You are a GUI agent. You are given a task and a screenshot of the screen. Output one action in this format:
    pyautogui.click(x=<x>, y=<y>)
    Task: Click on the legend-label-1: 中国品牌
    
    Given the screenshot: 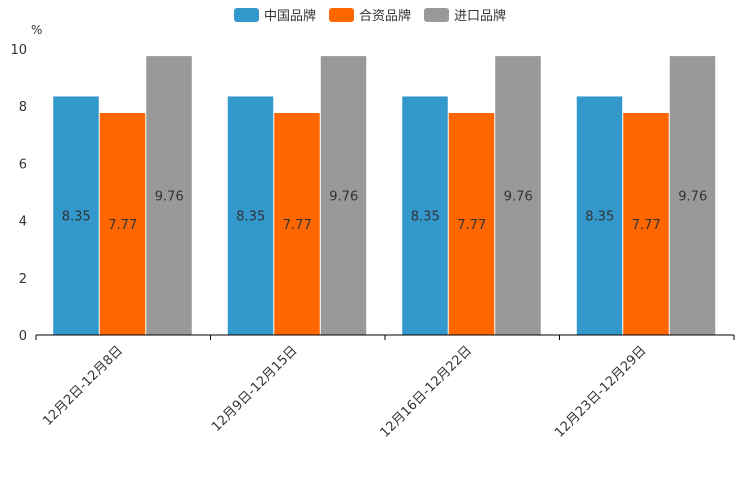 What is the action you would take?
    pyautogui.click(x=290, y=16)
    